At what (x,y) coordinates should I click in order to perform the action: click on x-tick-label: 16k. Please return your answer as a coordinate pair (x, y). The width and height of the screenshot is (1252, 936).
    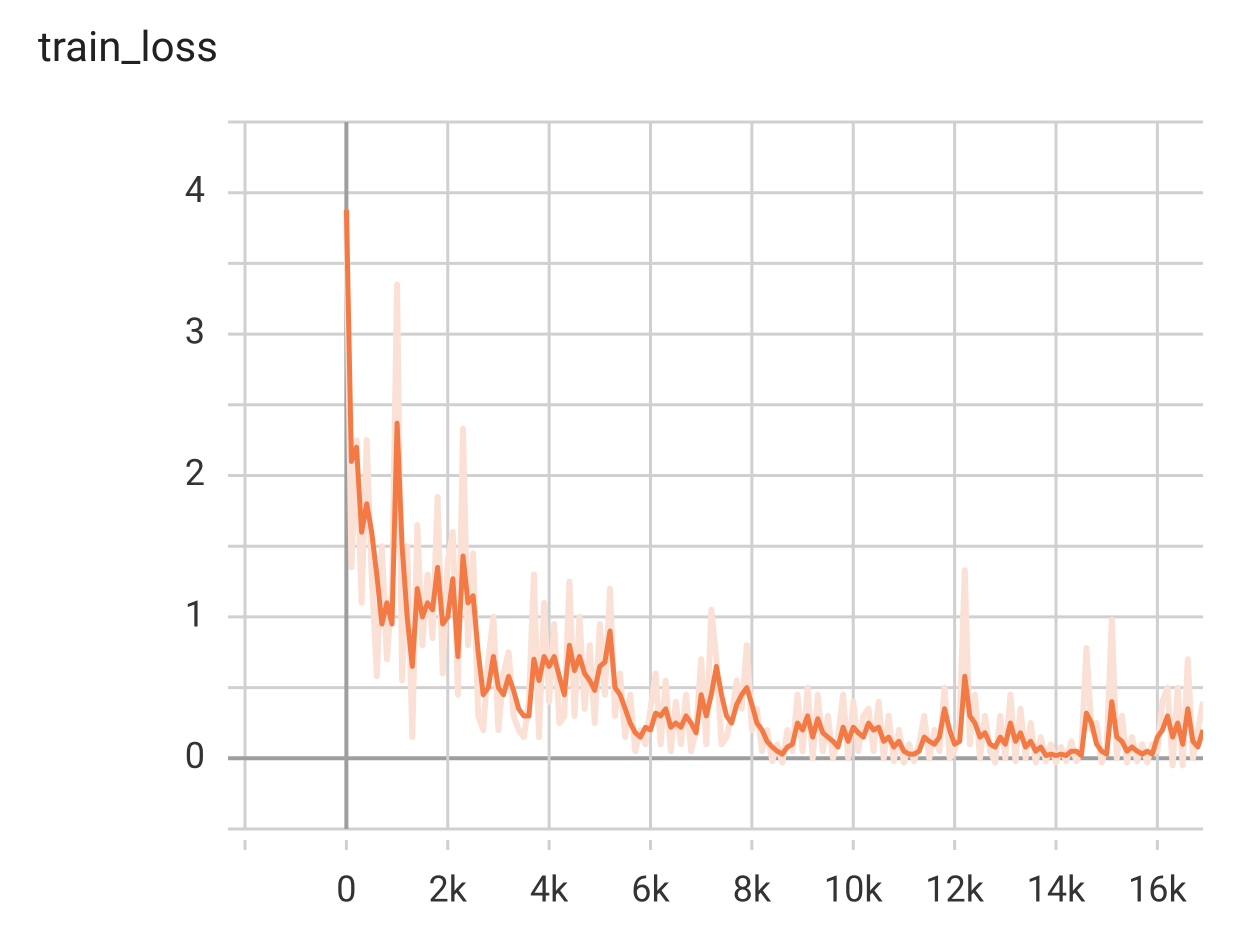
    Looking at the image, I should click on (1157, 890).